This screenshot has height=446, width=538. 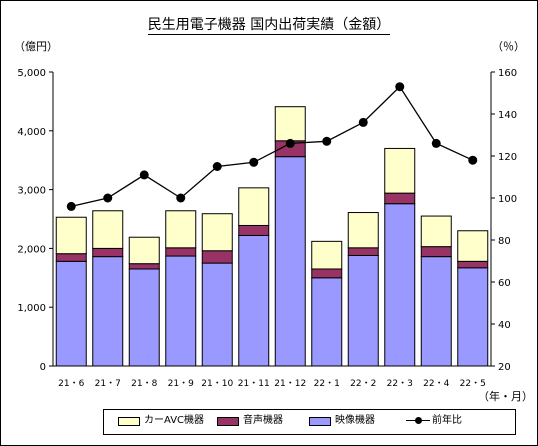 What do you see at coordinates (505, 396) in the screenshot?
I see `x-axis-unit: （年・月）` at bounding box center [505, 396].